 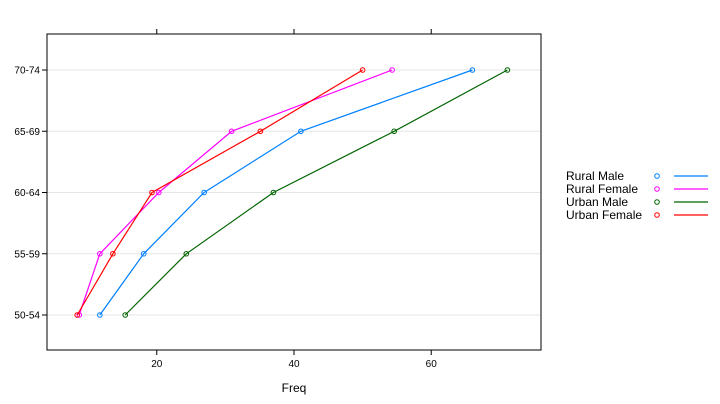 I want to click on y-tick-label: 60-64, so click(x=27, y=193).